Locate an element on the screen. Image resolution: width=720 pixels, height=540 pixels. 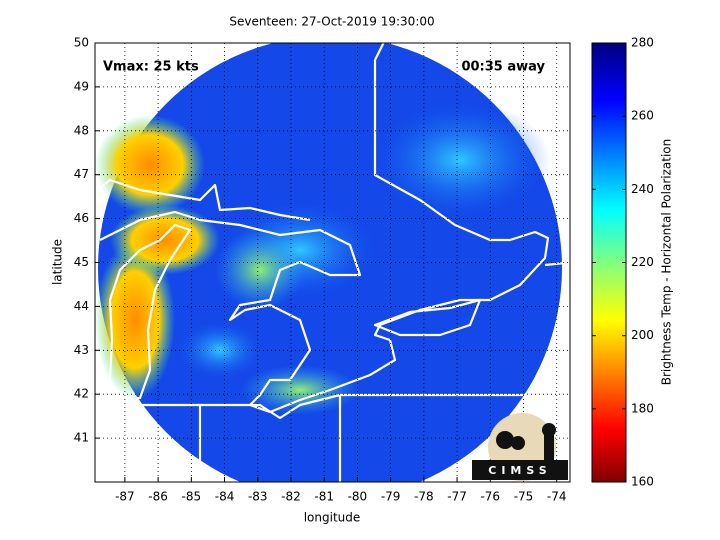
x-tick-label: -82 is located at coordinates (291, 497).